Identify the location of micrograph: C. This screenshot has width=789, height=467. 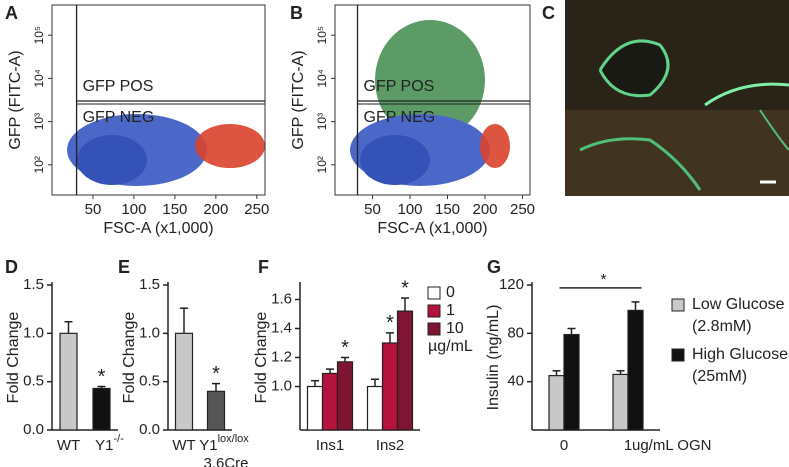
(665, 98).